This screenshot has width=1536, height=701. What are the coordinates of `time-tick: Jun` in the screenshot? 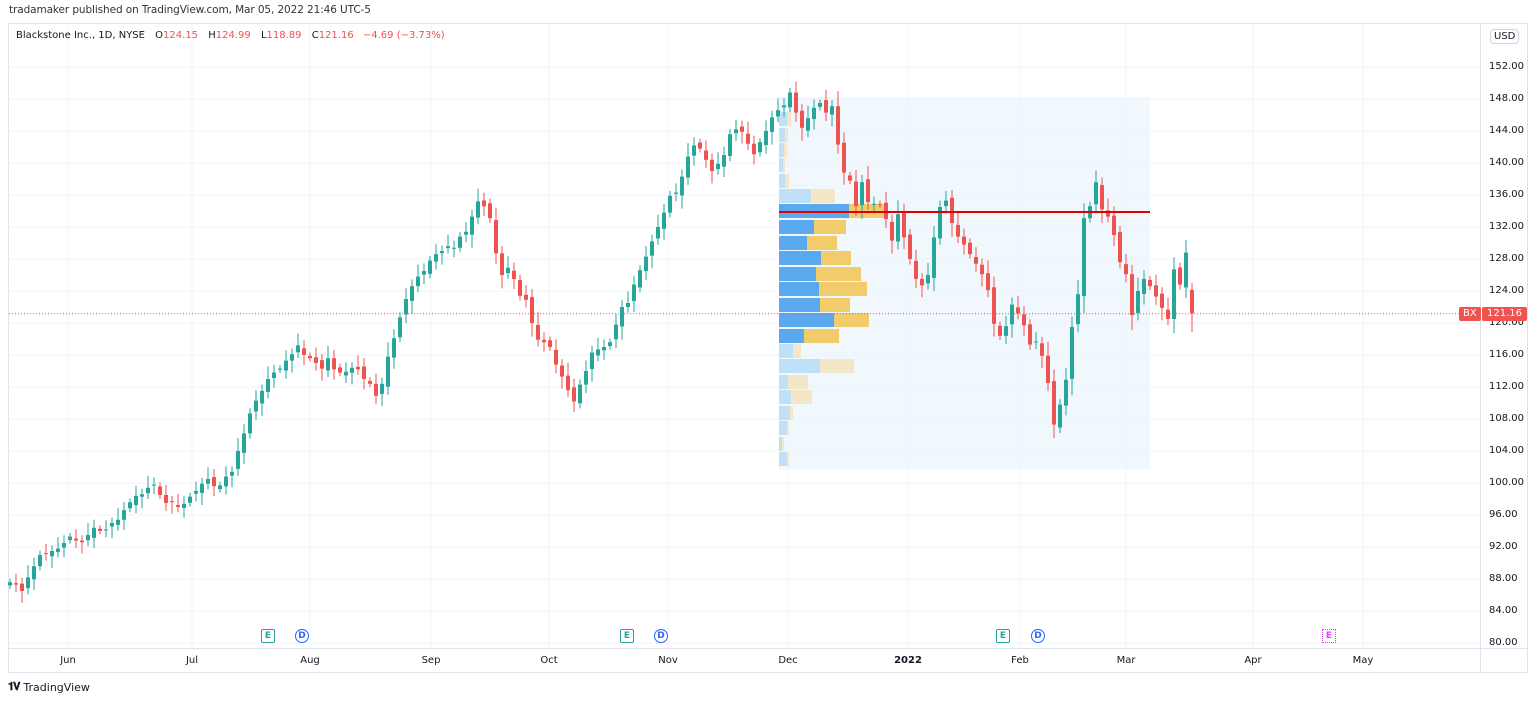 It's located at (68, 660).